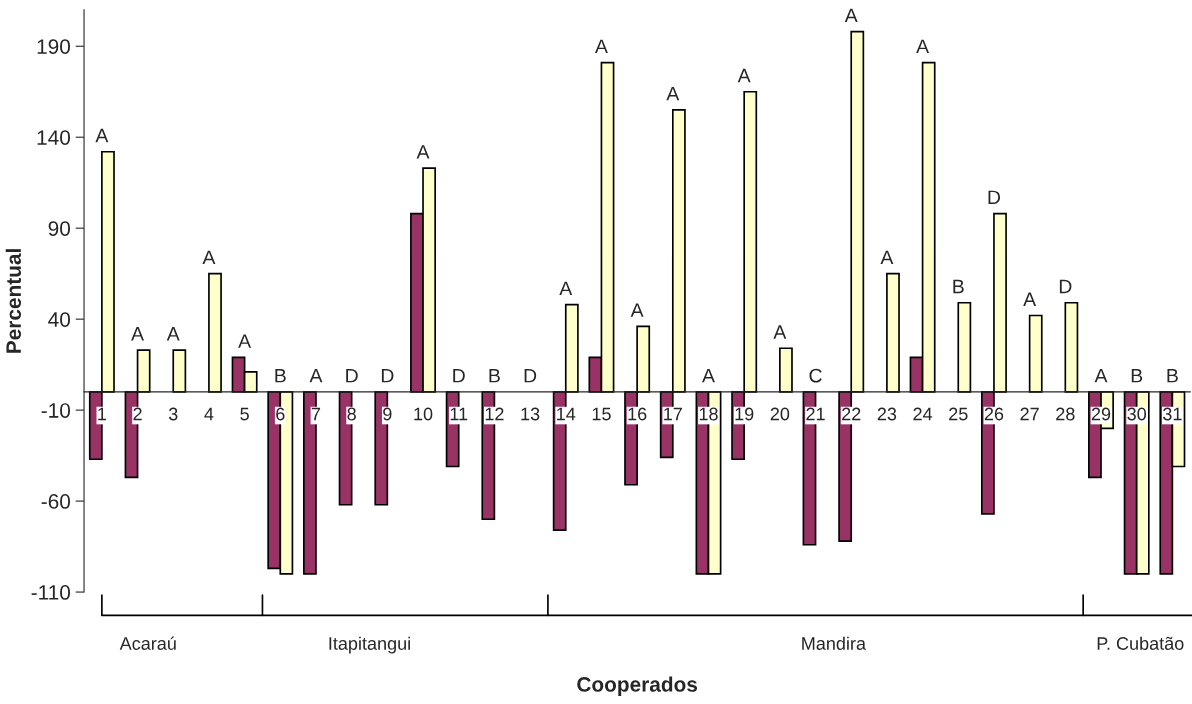  I want to click on x-tick-label: 26, so click(994, 414).